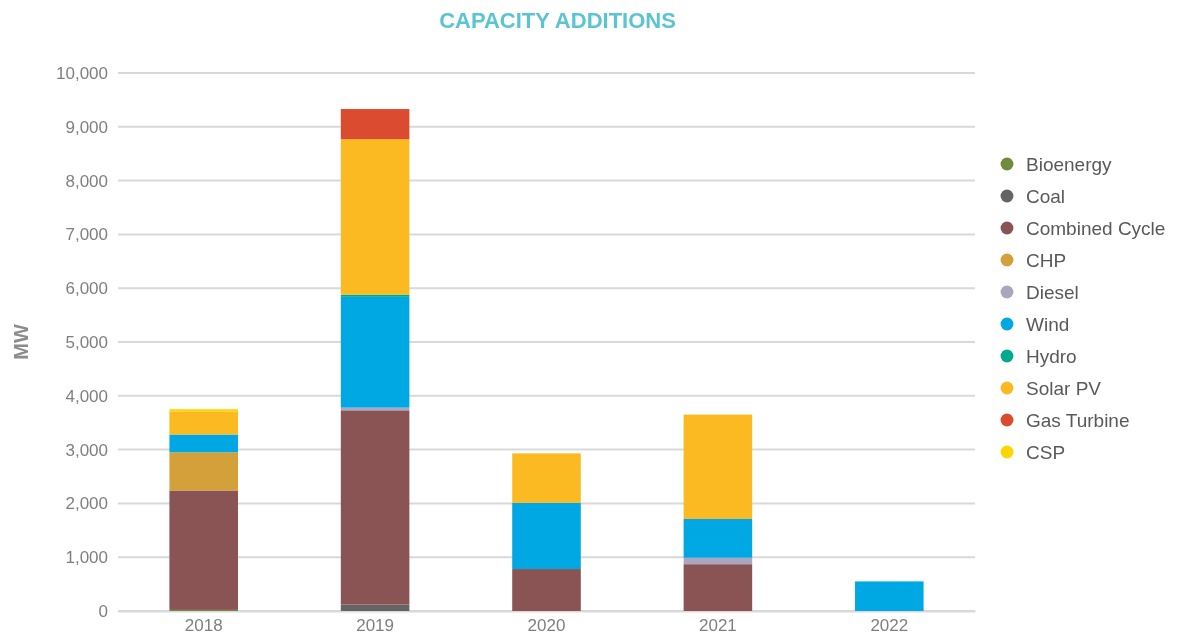 This screenshot has height=638, width=1198. What do you see at coordinates (86, 450) in the screenshot?
I see `y-tick-label: 3,000` at bounding box center [86, 450].